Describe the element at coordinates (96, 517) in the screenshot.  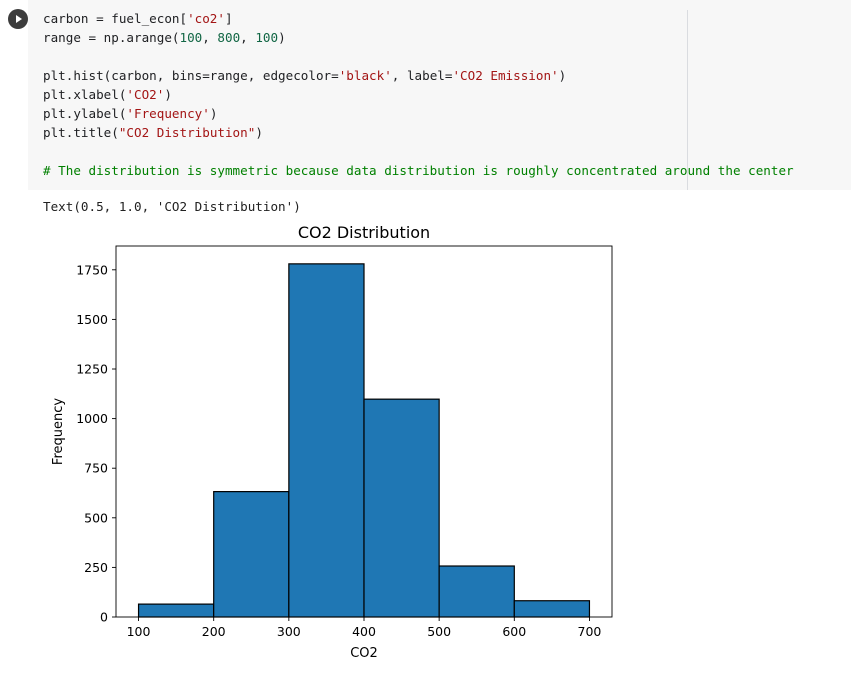
I see `y-tick-label: 500` at that location.